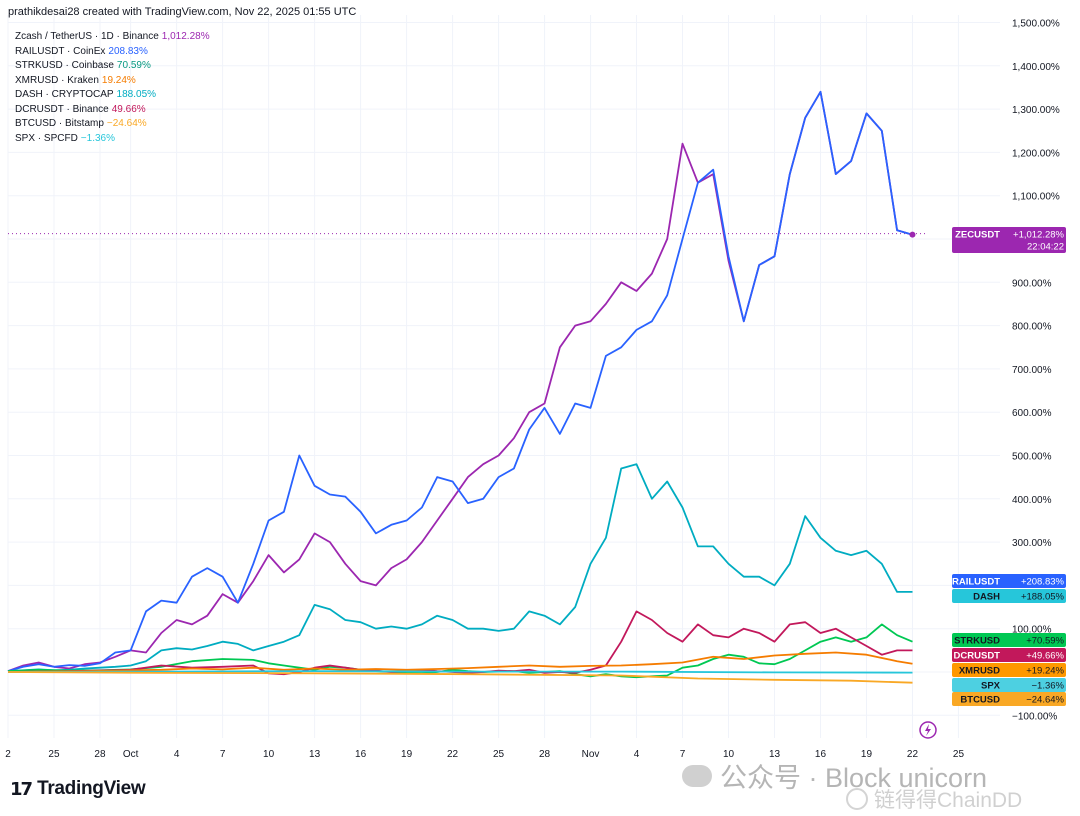 The image size is (1080, 816). Describe the element at coordinates (91, 788) in the screenshot. I see `tradingview-logo-text: TradingView` at that location.